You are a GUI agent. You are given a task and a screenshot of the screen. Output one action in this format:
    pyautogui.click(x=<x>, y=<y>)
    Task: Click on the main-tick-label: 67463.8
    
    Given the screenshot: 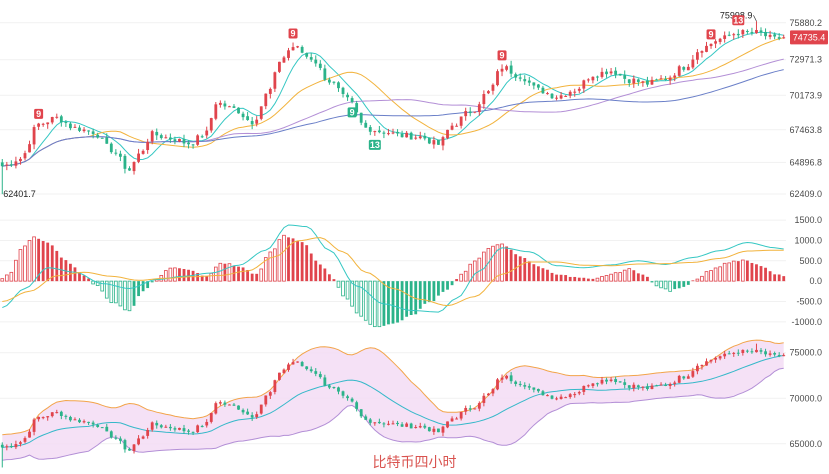 What is the action you would take?
    pyautogui.click(x=805, y=130)
    